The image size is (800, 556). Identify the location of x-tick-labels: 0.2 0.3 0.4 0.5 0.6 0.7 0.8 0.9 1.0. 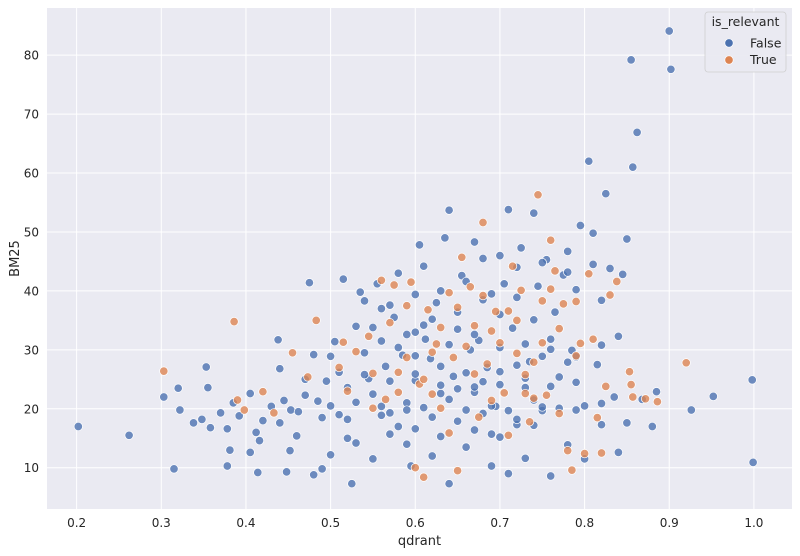
(415, 523).